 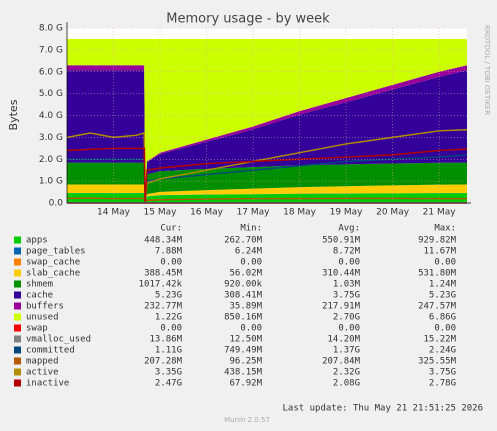 What do you see at coordinates (442, 318) in the screenshot?
I see `legend-value: 6.86G` at bounding box center [442, 318].